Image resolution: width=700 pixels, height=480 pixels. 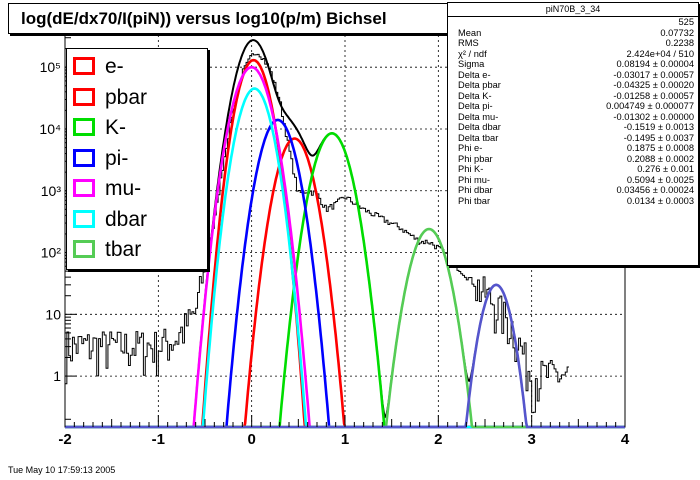 What do you see at coordinates (126, 219) in the screenshot?
I see `legend-label: dbar` at bounding box center [126, 219].